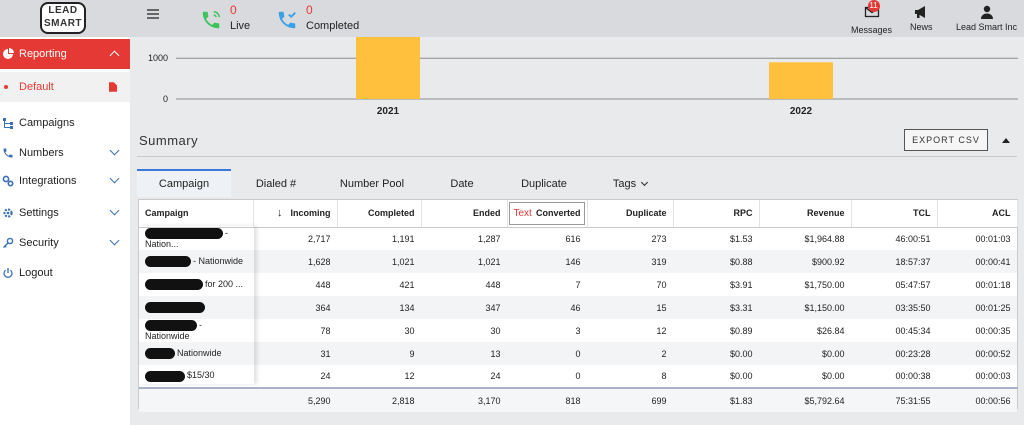  Describe the element at coordinates (36, 87) in the screenshot. I see `sidebar-item-label: Default` at that location.